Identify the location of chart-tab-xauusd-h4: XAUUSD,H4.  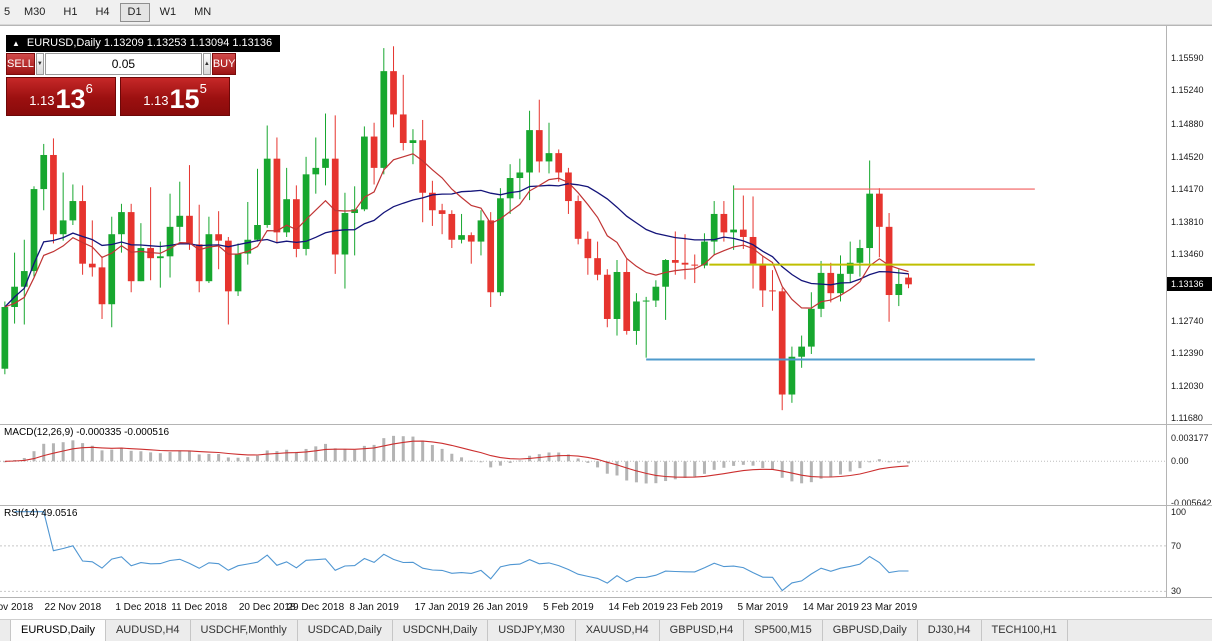
(618, 630).